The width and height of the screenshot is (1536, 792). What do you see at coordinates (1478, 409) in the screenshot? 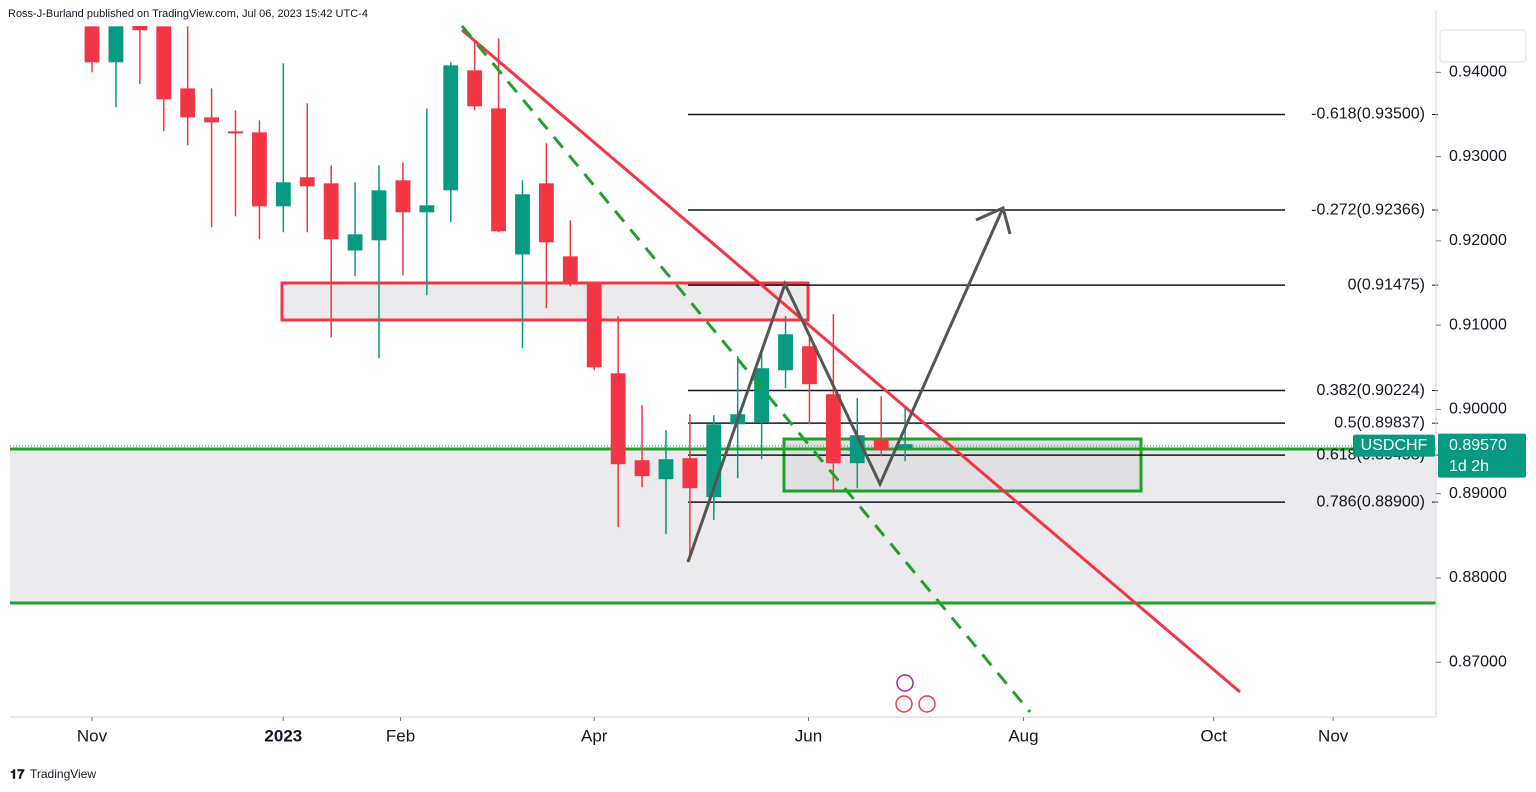
I see `y-tick-label: 0.90000` at bounding box center [1478, 409].